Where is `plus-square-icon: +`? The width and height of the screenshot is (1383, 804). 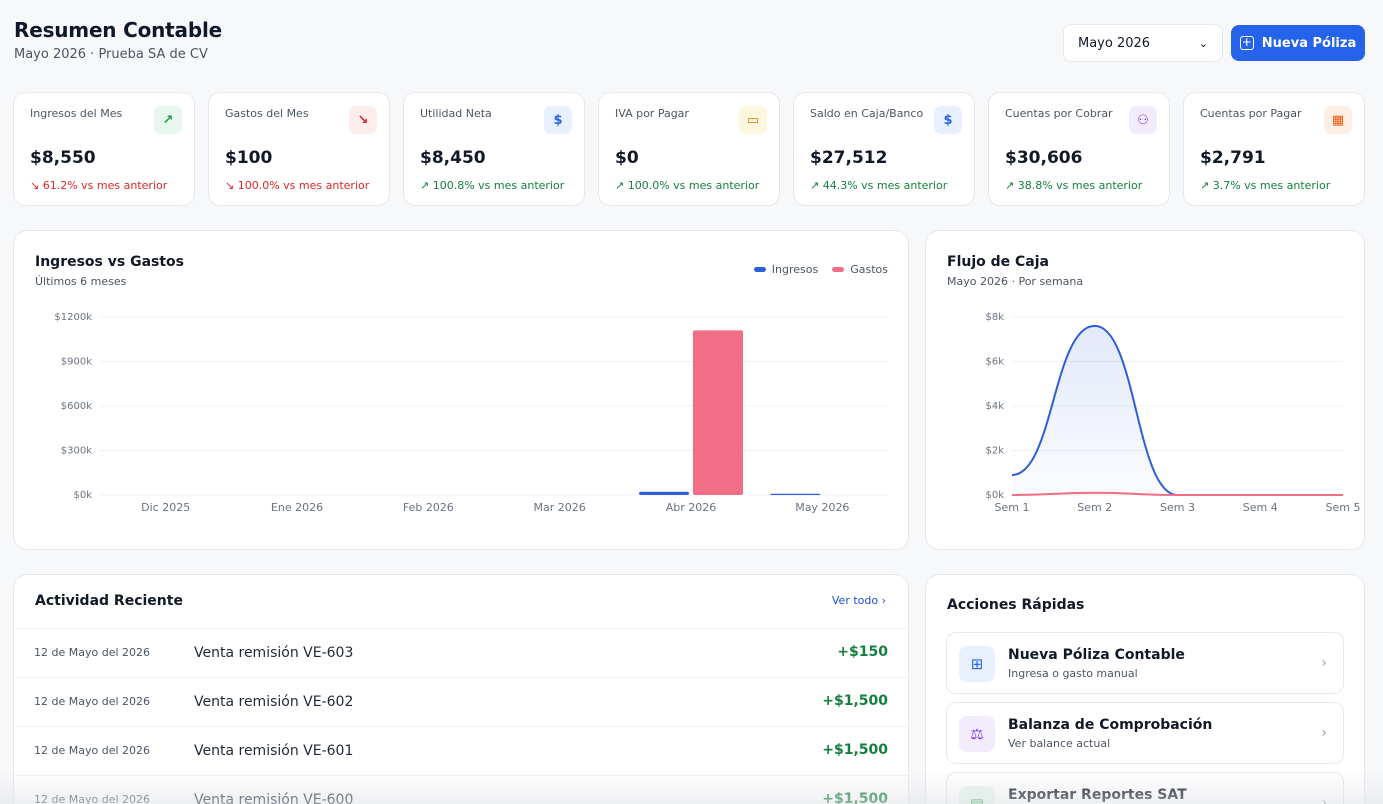 plus-square-icon: + is located at coordinates (1246, 42).